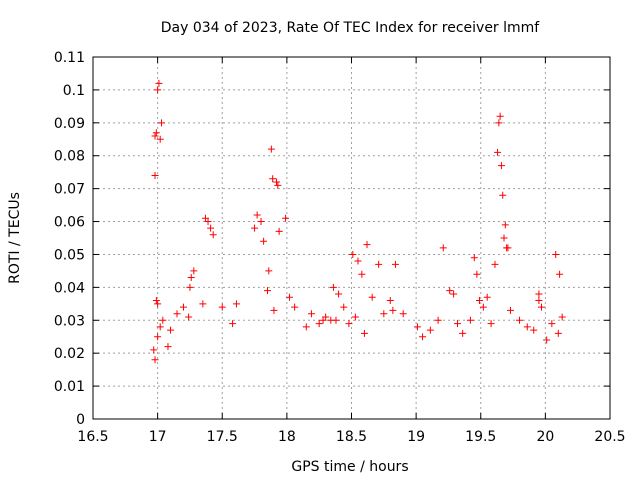 The height and width of the screenshot is (480, 640). Describe the element at coordinates (92, 437) in the screenshot. I see `x-tick-label: 16.5` at that location.